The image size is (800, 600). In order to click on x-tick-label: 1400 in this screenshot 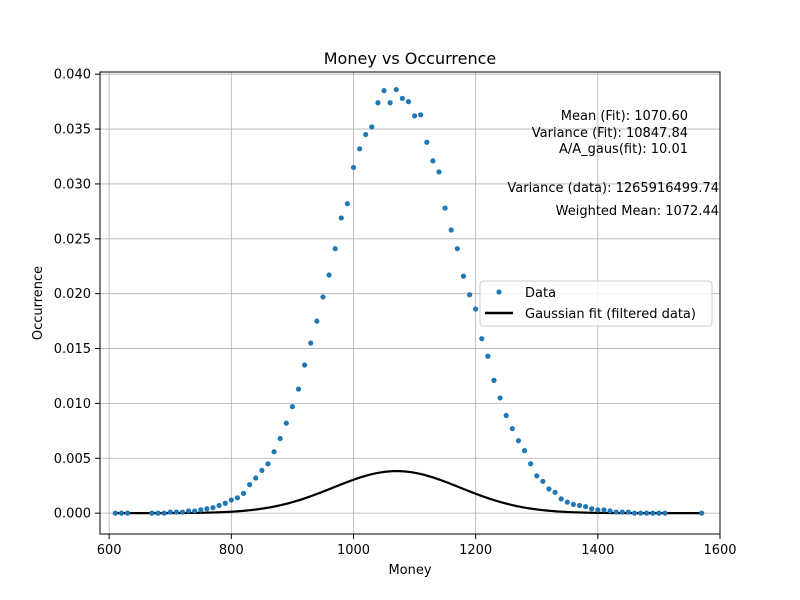, I will do `click(597, 550)`.